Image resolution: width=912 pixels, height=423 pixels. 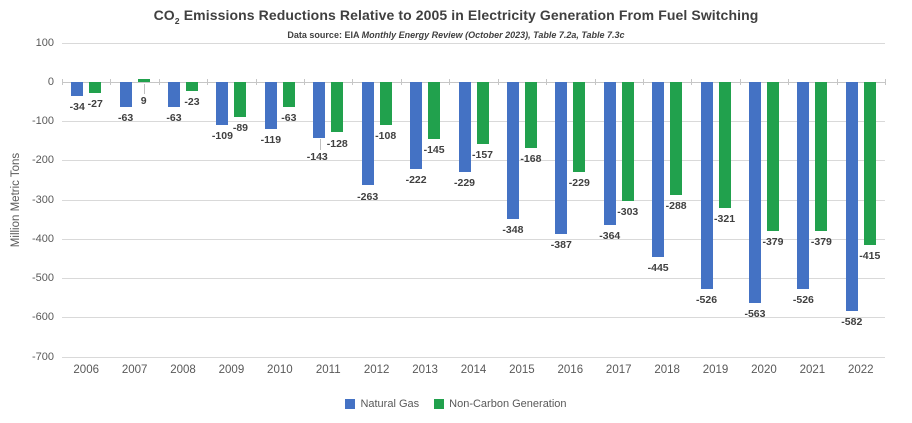 What do you see at coordinates (350, 404) in the screenshot?
I see `legend-swatch-natural-gas` at bounding box center [350, 404].